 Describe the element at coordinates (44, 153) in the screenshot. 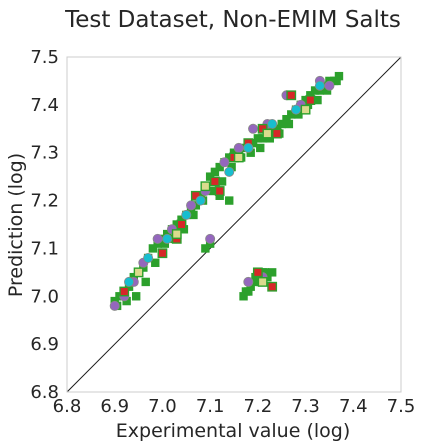

I see `y-tick-label: 7.3` at that location.